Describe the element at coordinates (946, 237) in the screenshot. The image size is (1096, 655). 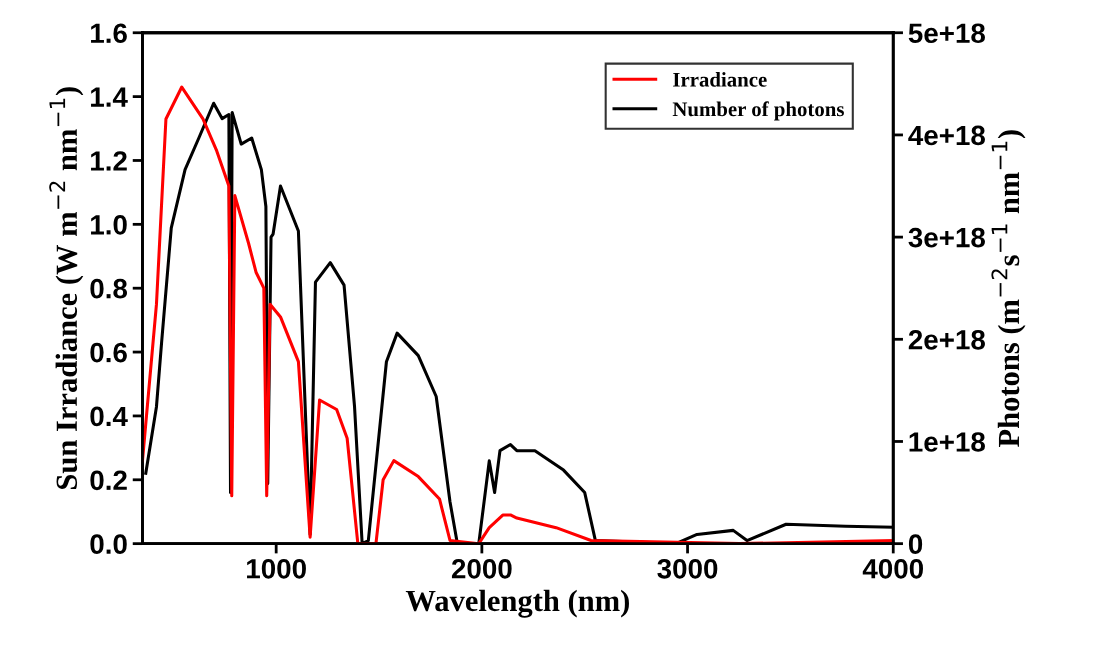
I see `y2-tick-label: 3e+18` at that location.